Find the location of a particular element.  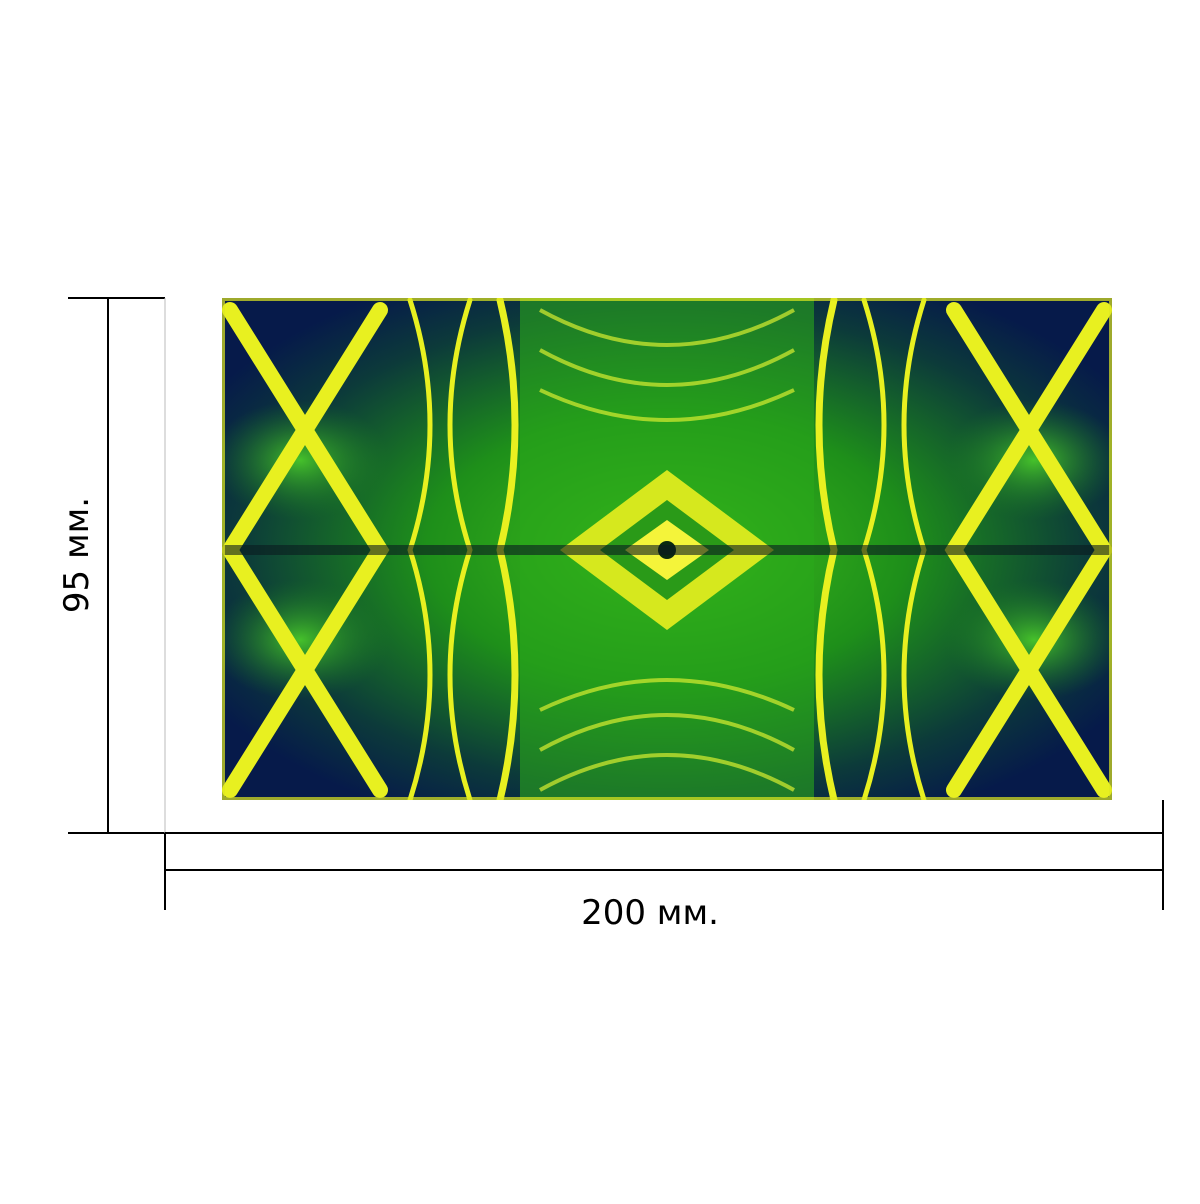

height-label: 95 мм. is located at coordinates (77, 555).